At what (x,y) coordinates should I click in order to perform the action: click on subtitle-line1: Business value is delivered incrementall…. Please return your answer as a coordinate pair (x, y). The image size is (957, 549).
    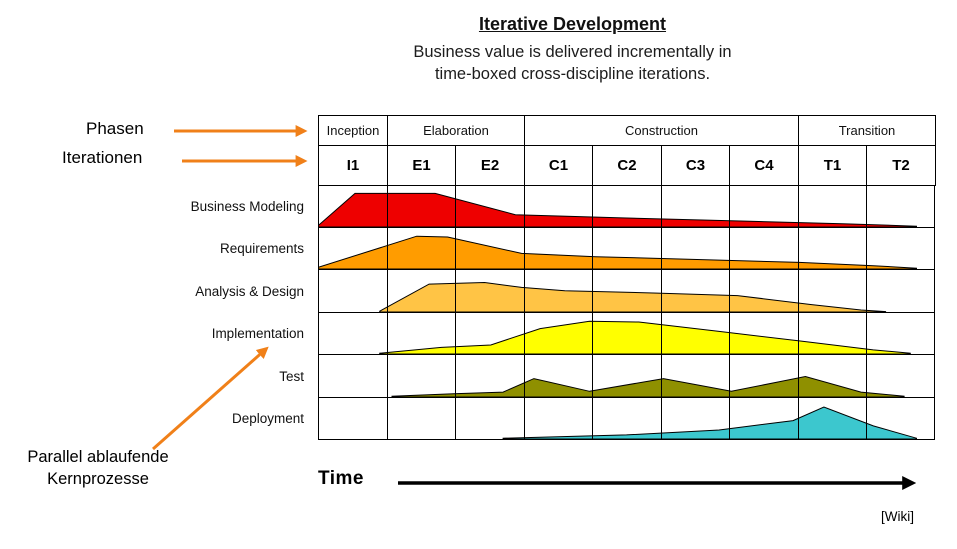
    Looking at the image, I should click on (572, 52).